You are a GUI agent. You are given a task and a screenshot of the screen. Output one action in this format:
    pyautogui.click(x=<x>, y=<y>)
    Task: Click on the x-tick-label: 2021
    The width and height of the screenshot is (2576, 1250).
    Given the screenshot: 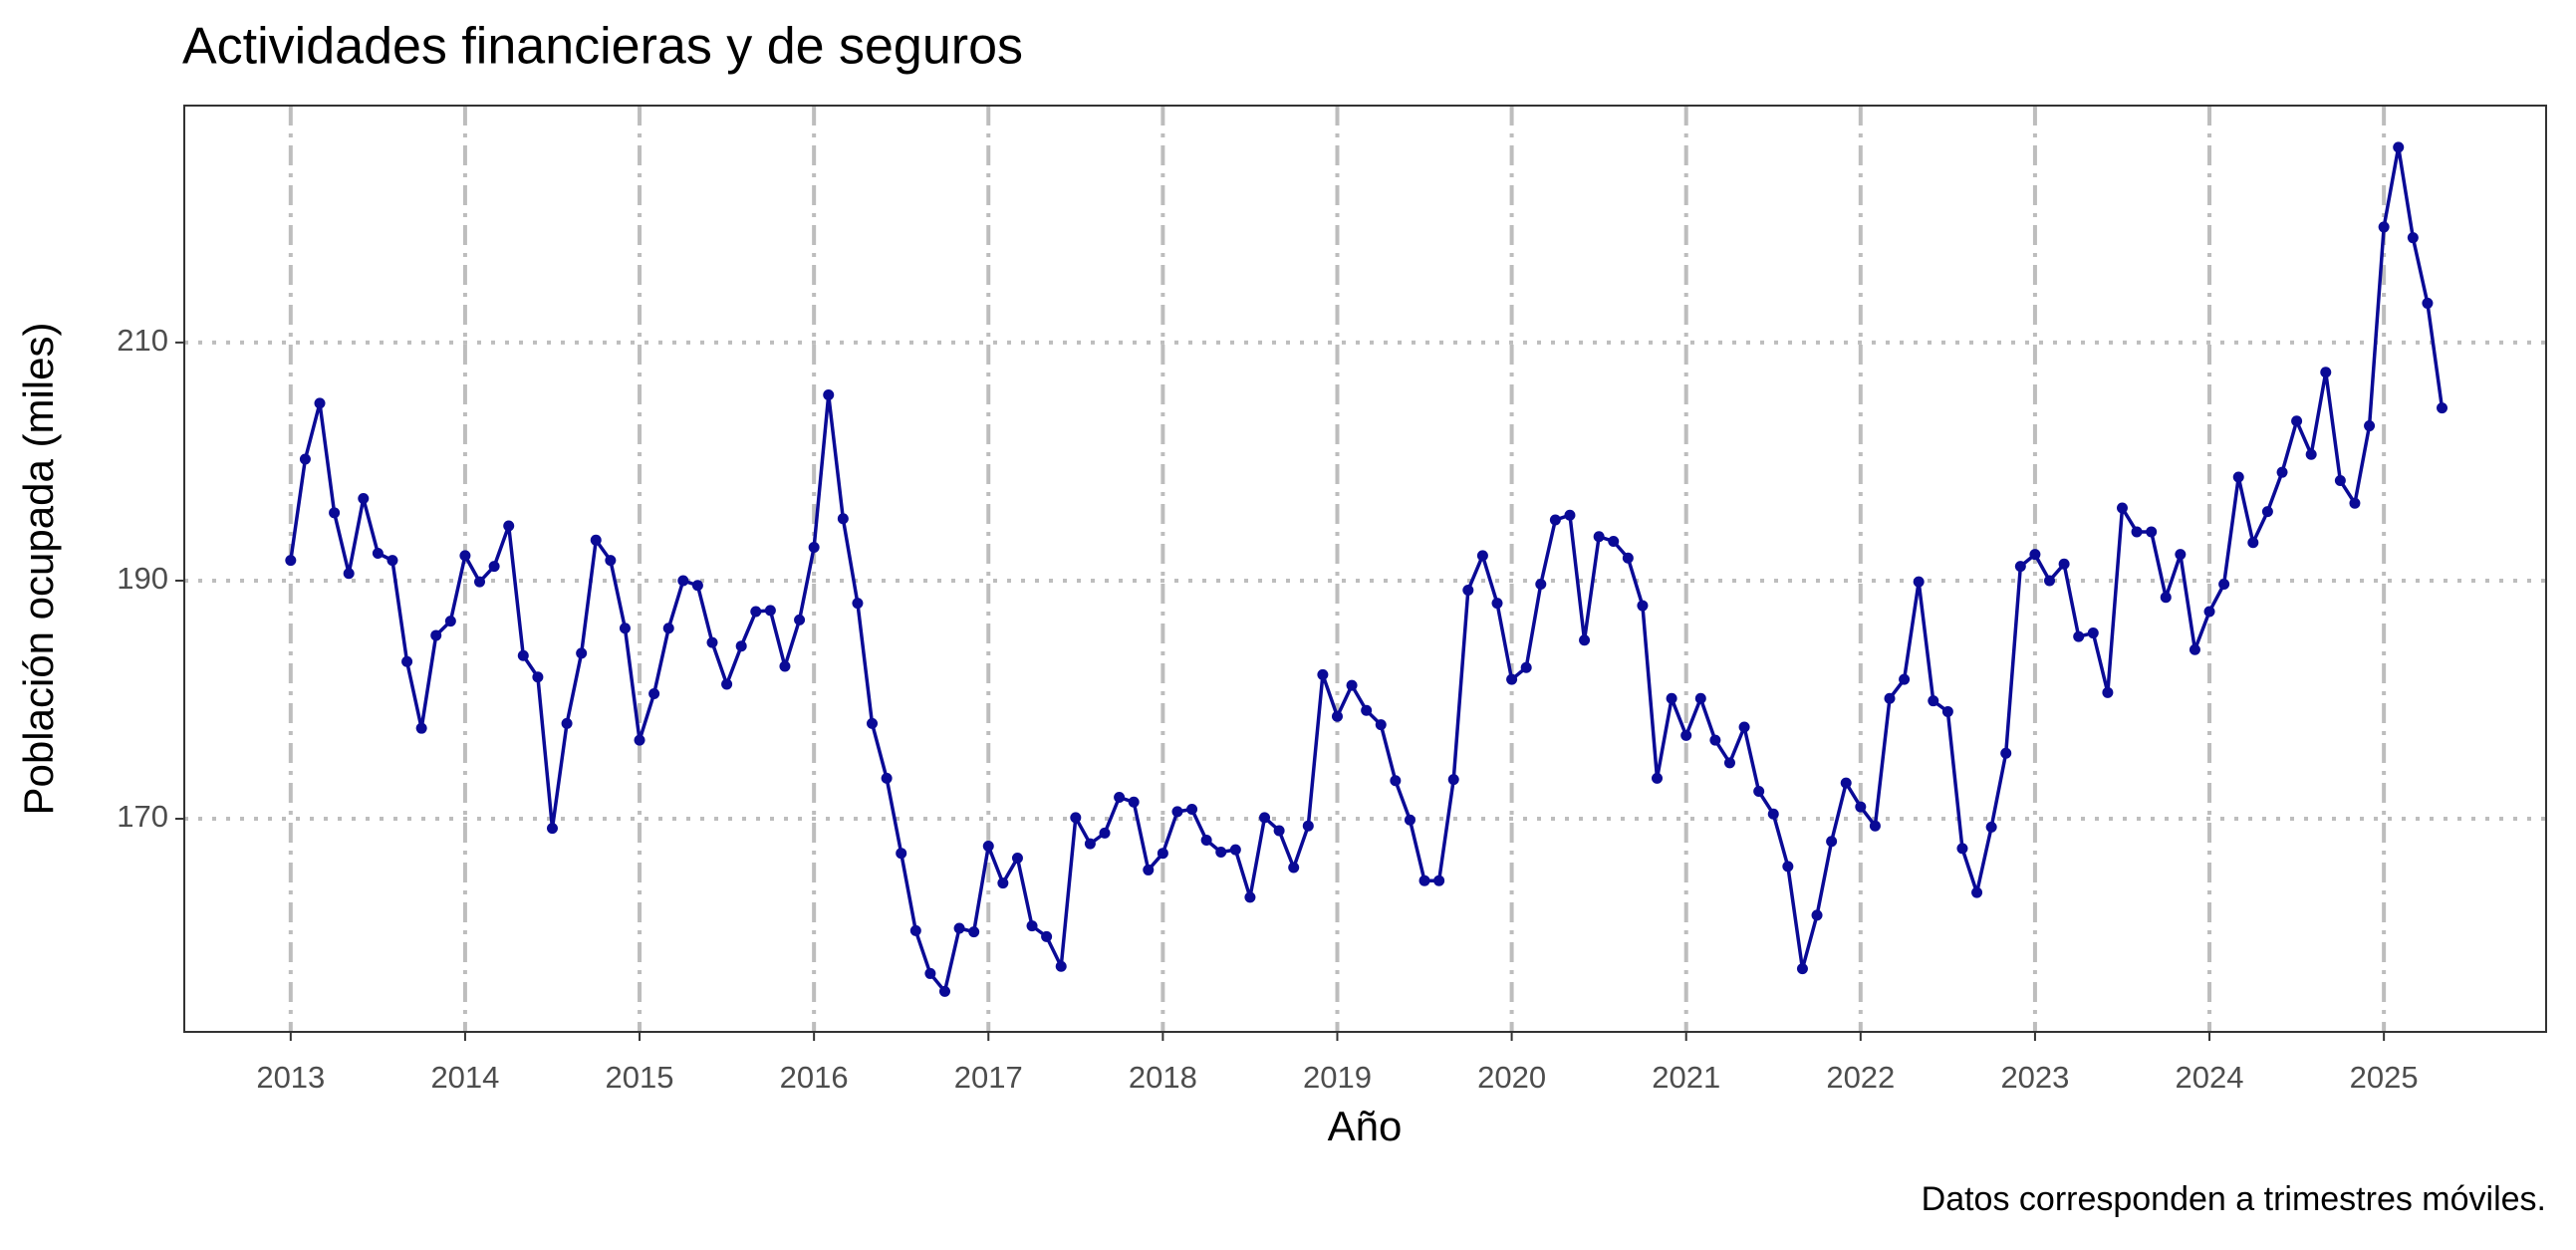 What is the action you would take?
    pyautogui.click(x=1686, y=1077)
    